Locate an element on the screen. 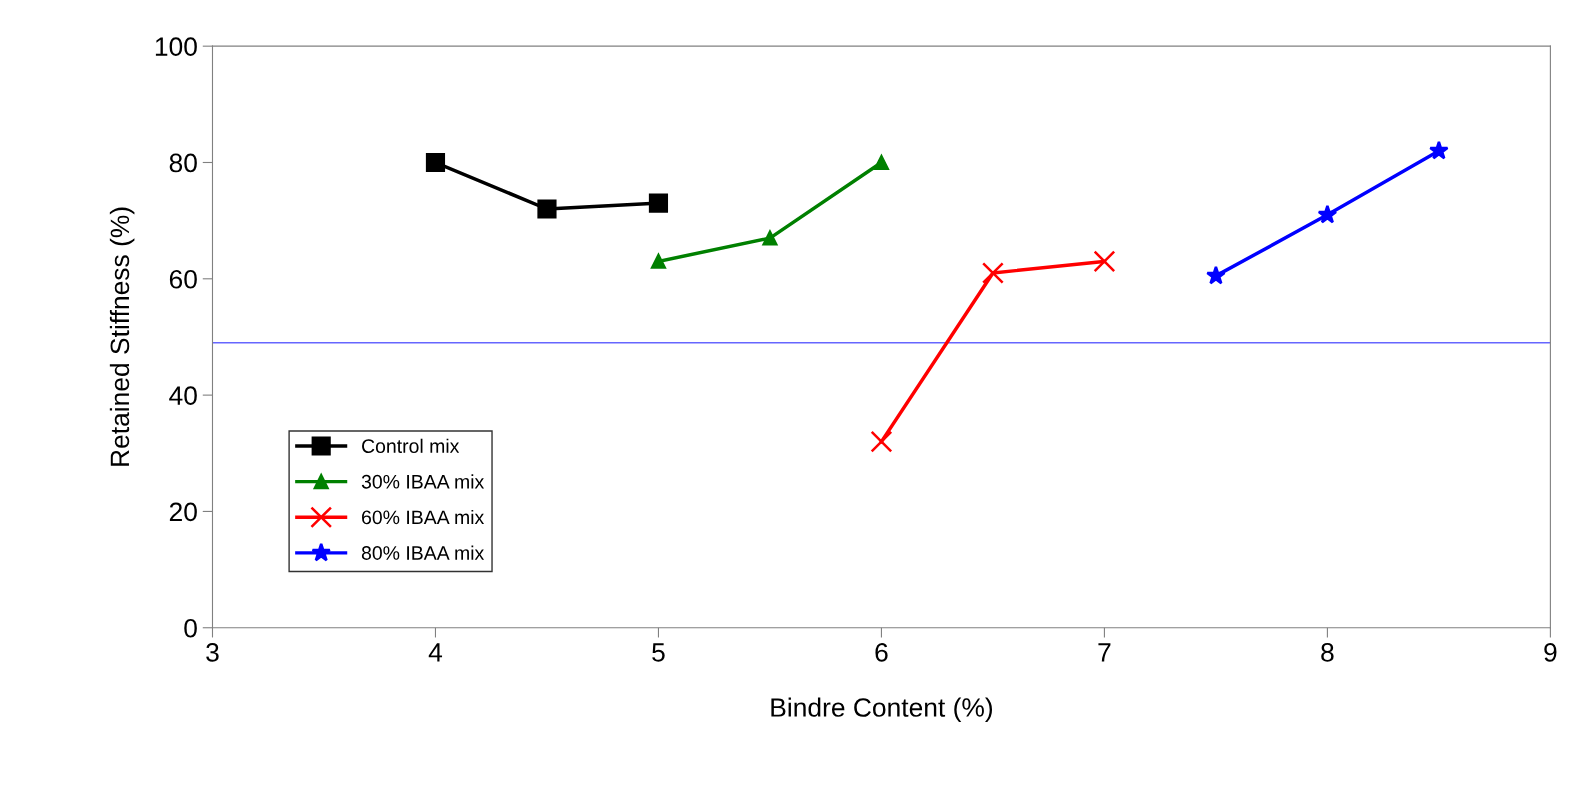 The height and width of the screenshot is (810, 1574). x-tick-label: 6 is located at coordinates (881, 652).